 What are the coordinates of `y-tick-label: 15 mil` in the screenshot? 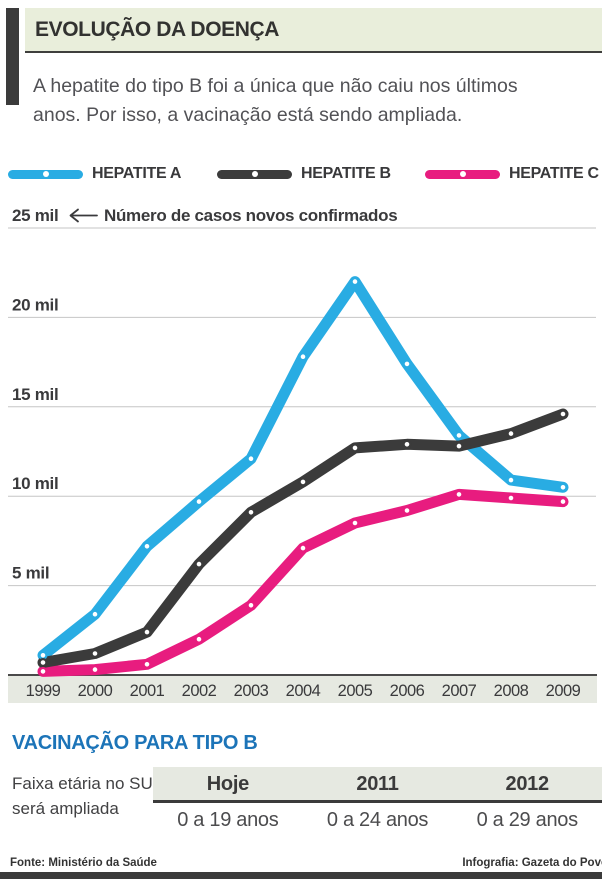 It's located at (35, 394).